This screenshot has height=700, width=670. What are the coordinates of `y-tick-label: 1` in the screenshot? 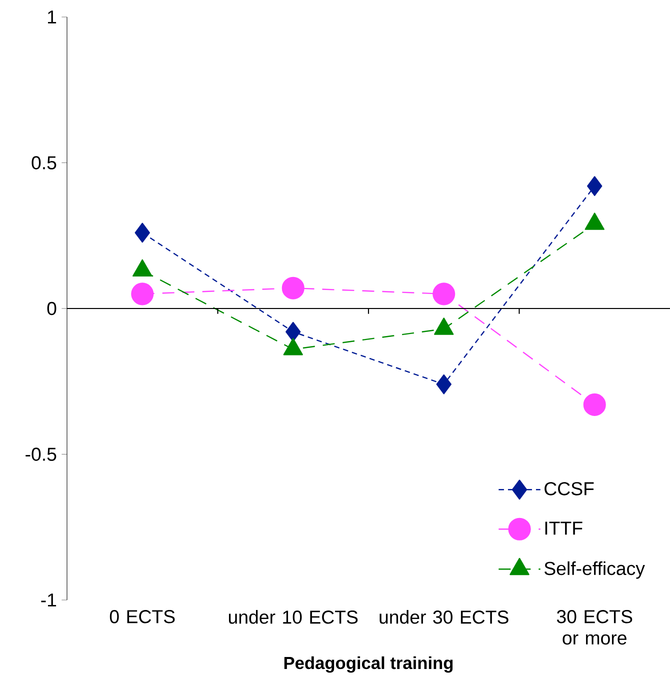 It's located at (52, 17).